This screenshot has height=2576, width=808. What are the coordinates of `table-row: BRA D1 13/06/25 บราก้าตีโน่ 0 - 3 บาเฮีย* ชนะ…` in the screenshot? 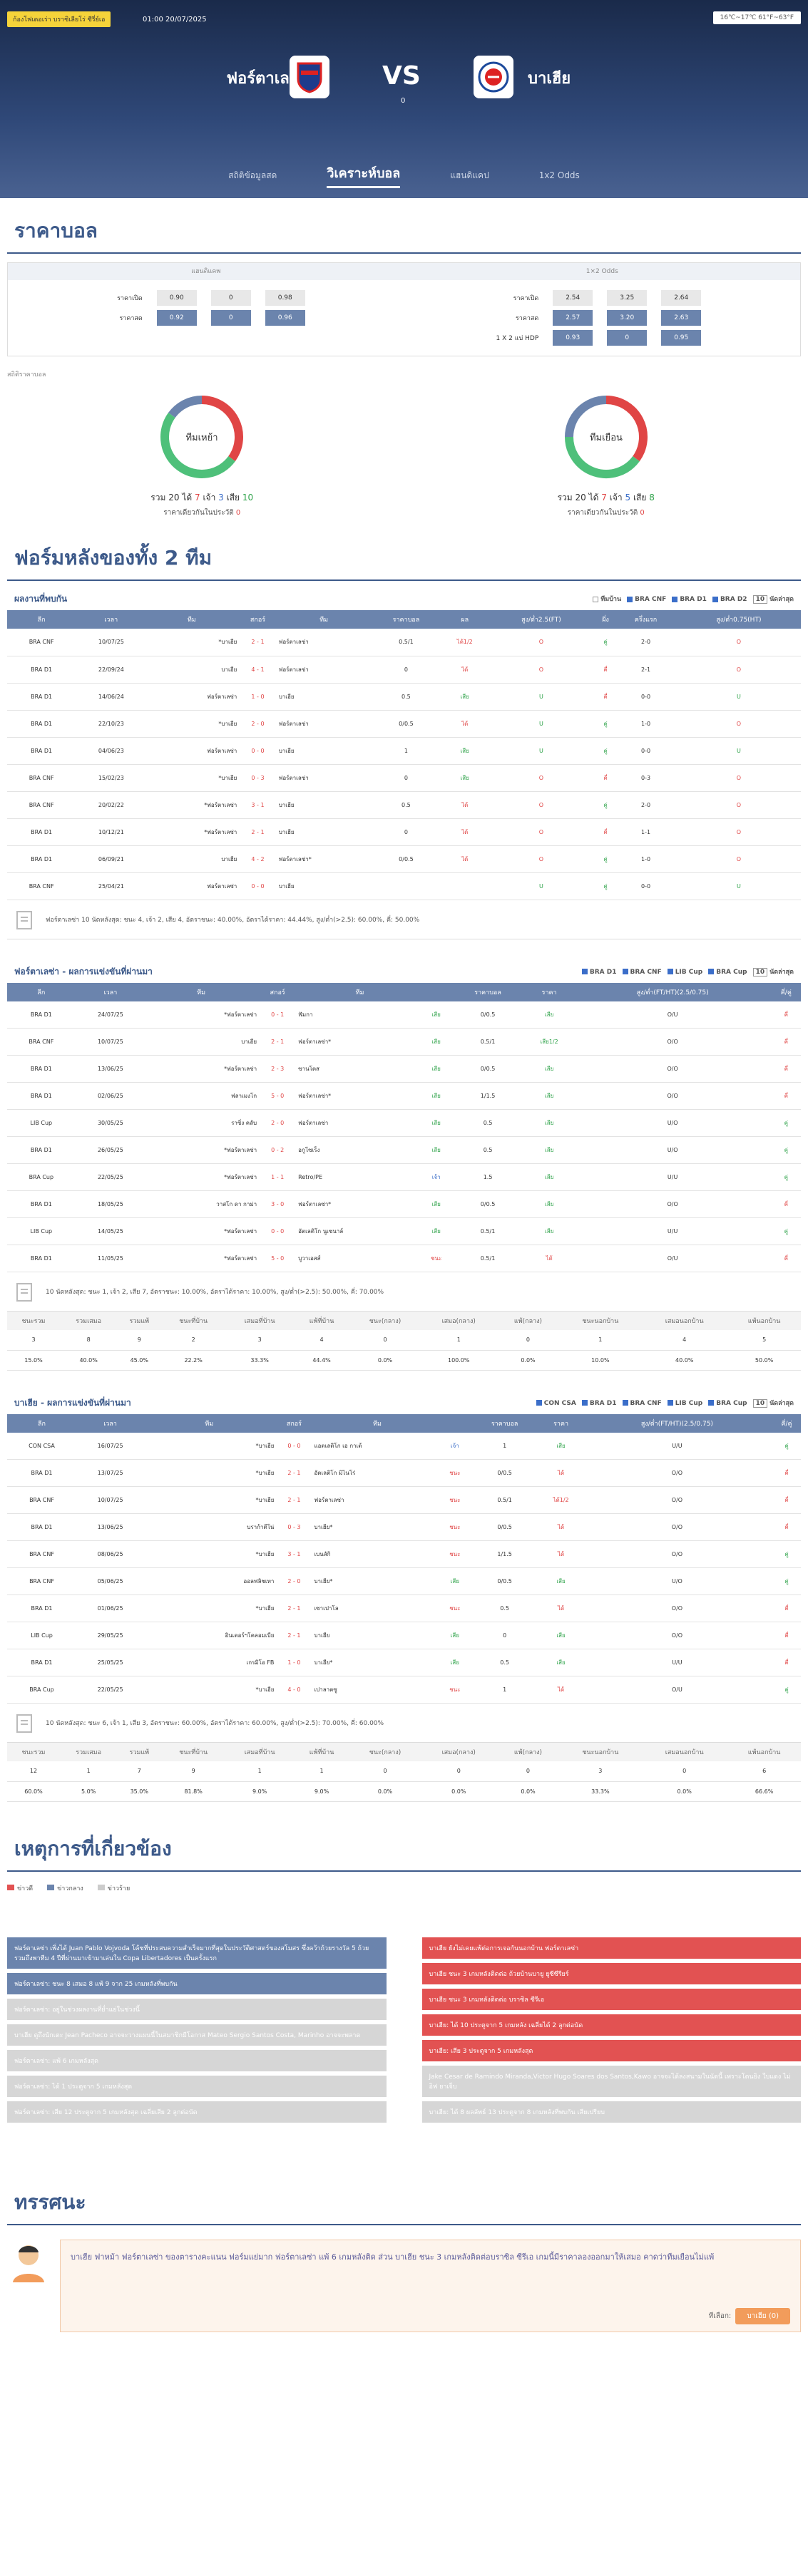 It's located at (404, 1527).